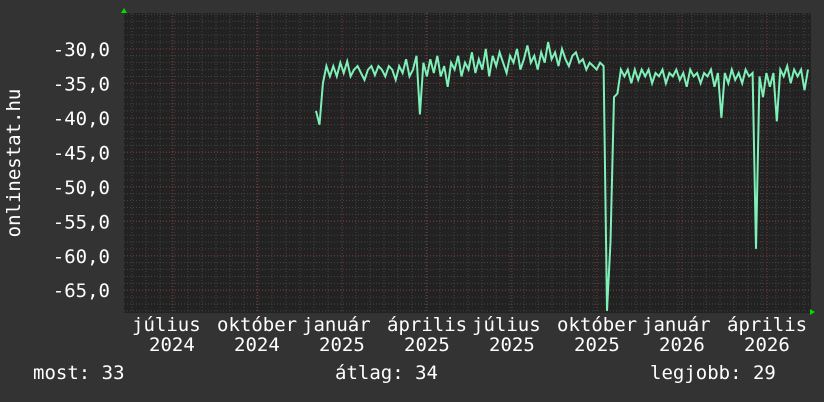  Describe the element at coordinates (14, 163) in the screenshot. I see `y-axis-label: onlinestat.hu` at that location.